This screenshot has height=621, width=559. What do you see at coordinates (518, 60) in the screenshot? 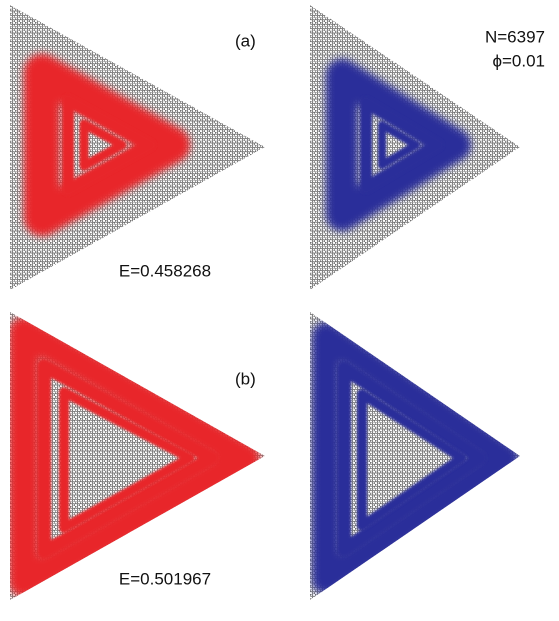
I see `flux-label: ϕ=0.01` at bounding box center [518, 60].